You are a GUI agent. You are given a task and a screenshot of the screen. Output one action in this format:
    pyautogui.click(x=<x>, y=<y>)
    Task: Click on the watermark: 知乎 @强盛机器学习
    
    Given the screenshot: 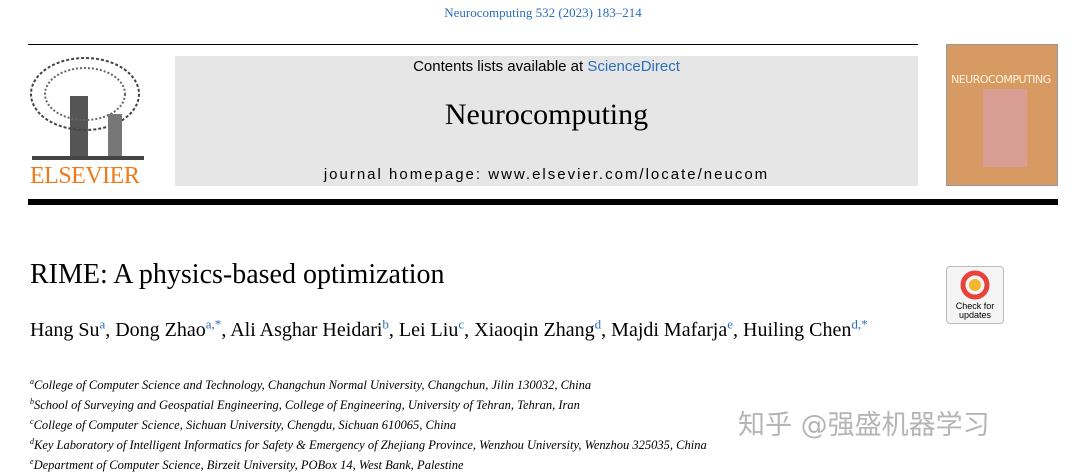 What is the action you would take?
    pyautogui.click(x=864, y=425)
    